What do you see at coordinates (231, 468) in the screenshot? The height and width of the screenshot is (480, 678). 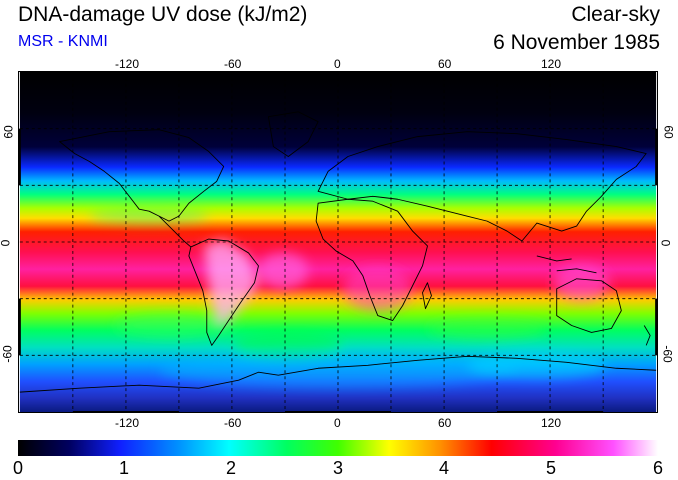 I see `colorbar-label-2: 2` at bounding box center [231, 468].